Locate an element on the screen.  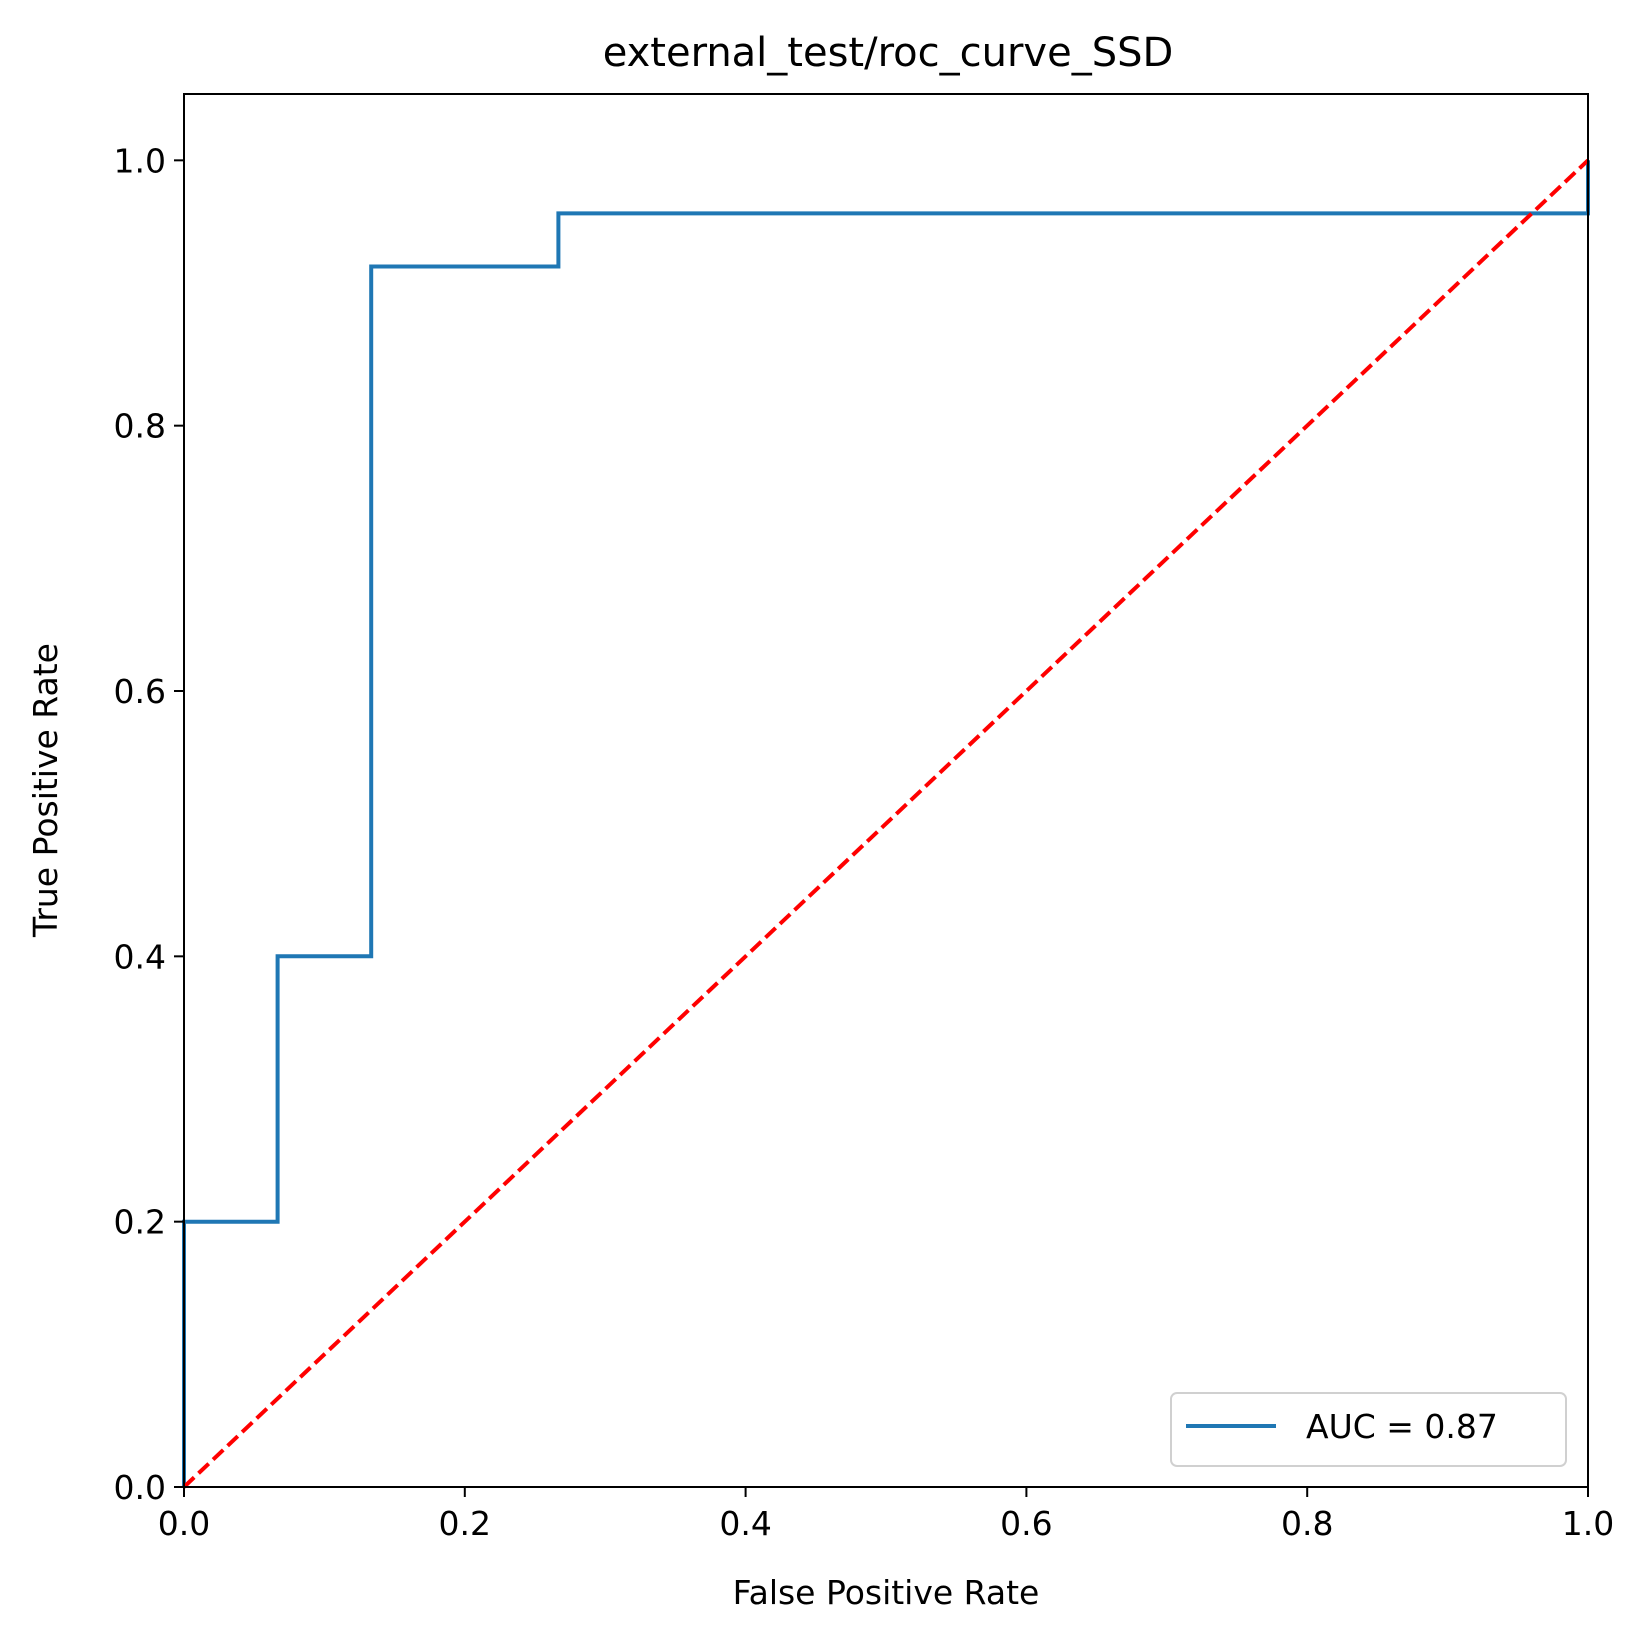
x-axis-label: False Positive Rate is located at coordinates (886, 1592).